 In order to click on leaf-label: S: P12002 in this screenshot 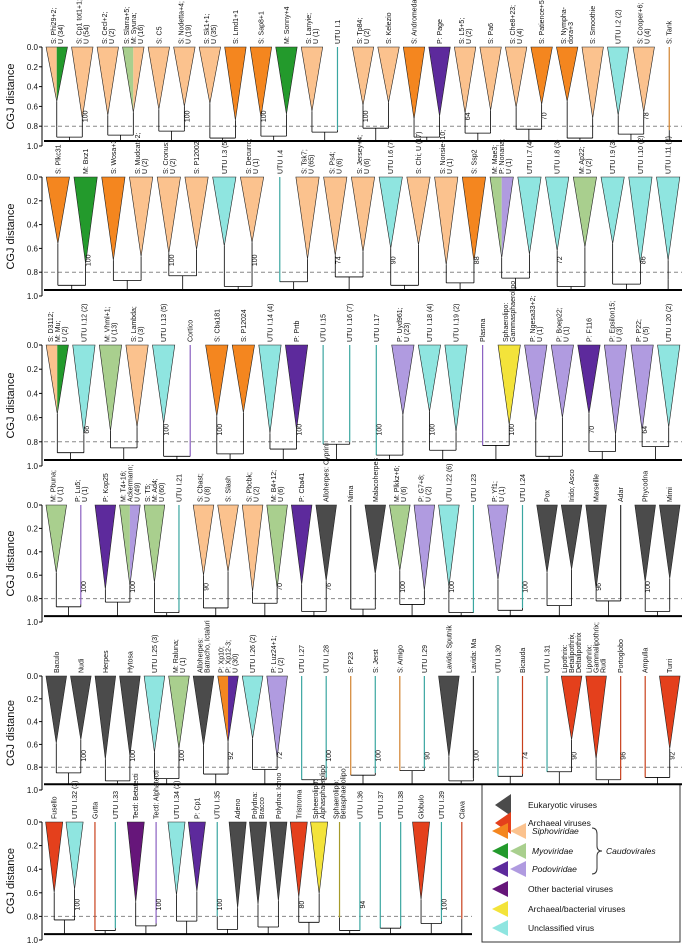, I will do `click(197, 157)`.